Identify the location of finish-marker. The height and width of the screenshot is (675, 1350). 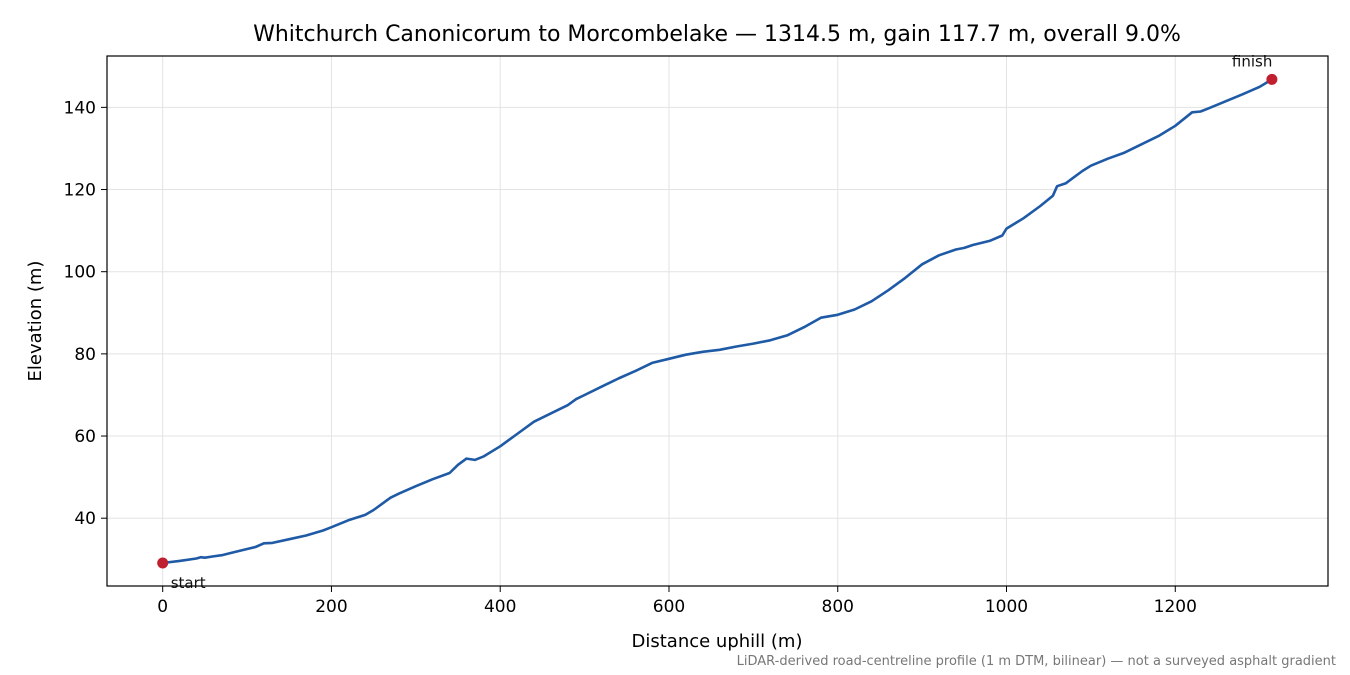
(1272, 79).